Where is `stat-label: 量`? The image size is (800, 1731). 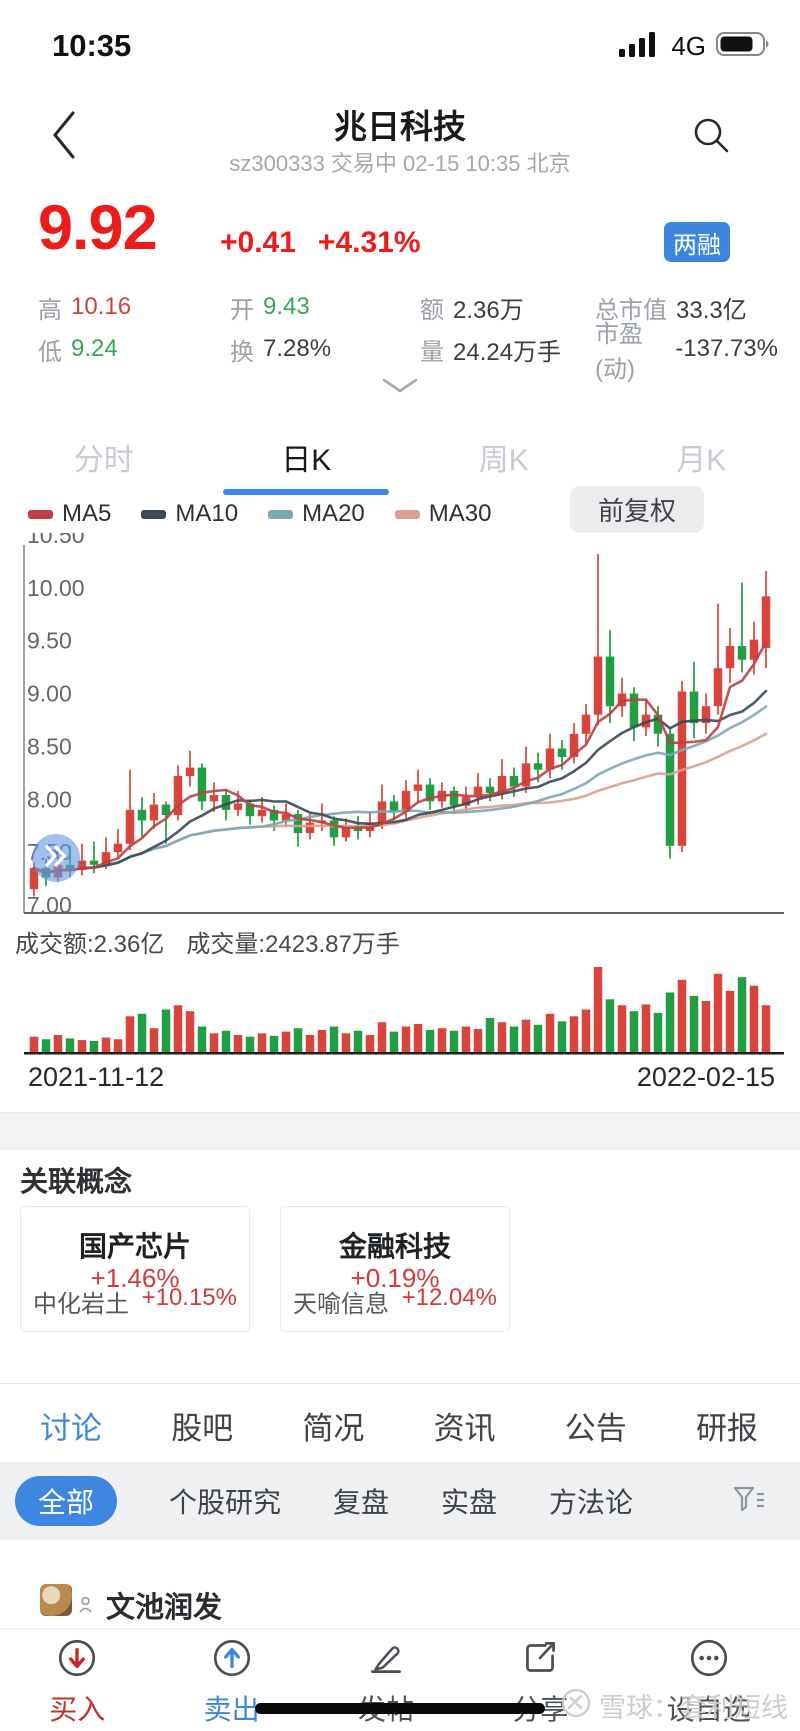 stat-label: 量 is located at coordinates (432, 352).